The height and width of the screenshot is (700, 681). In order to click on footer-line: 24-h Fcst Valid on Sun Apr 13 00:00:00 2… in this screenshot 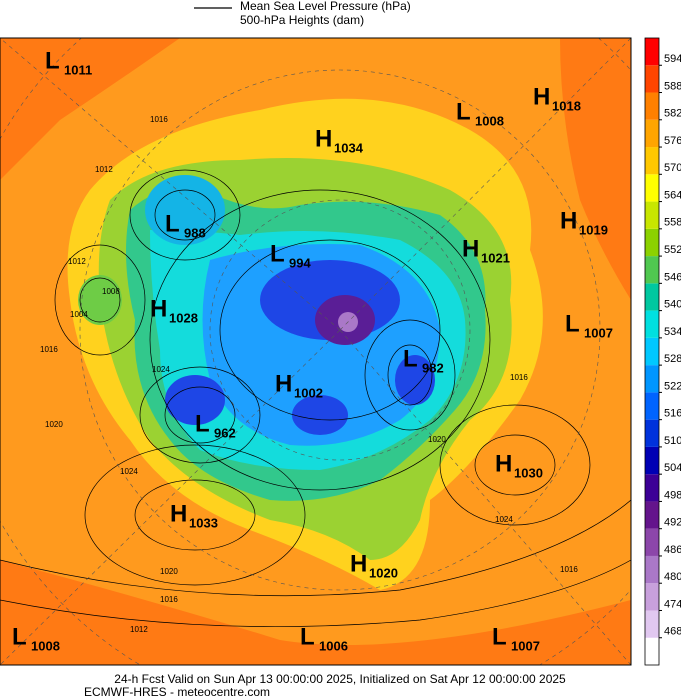, I will do `click(340, 679)`.